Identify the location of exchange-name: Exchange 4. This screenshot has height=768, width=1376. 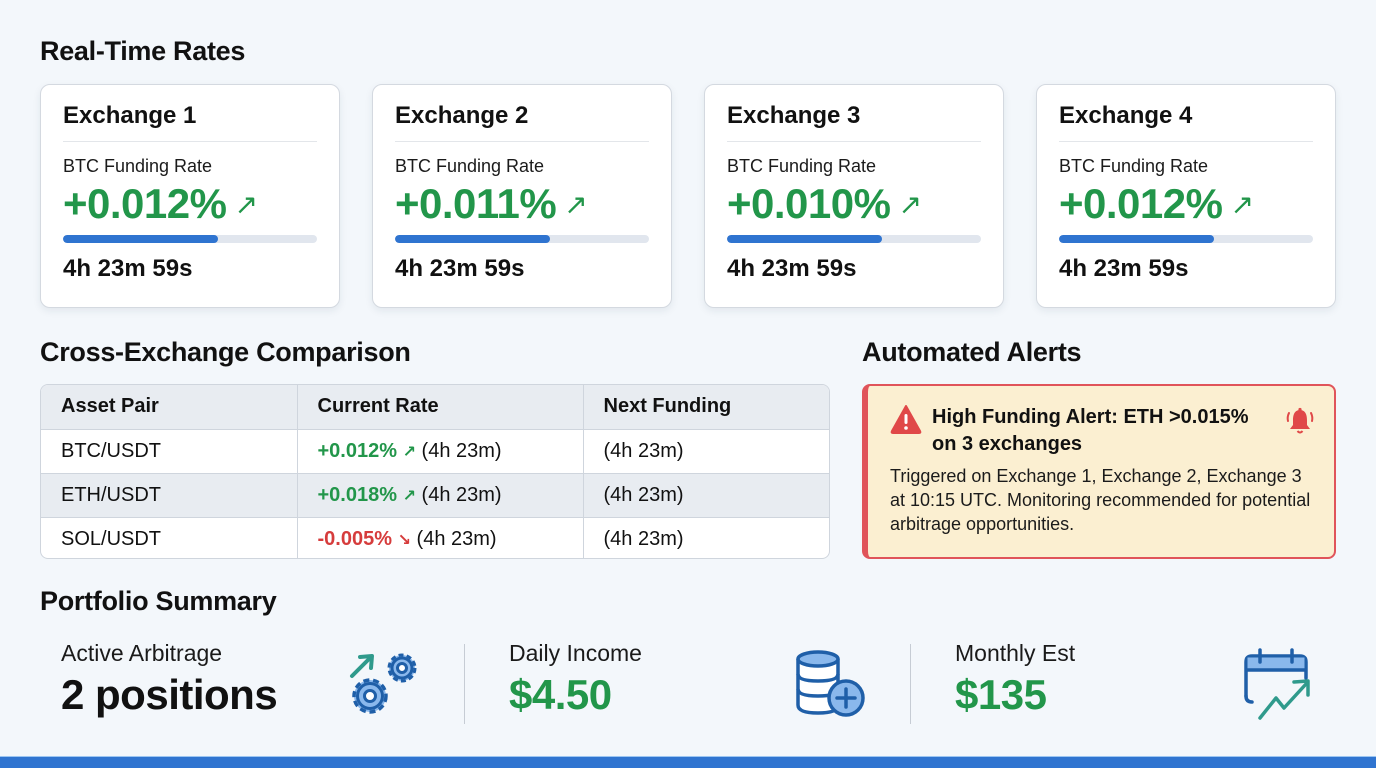
(1126, 115).